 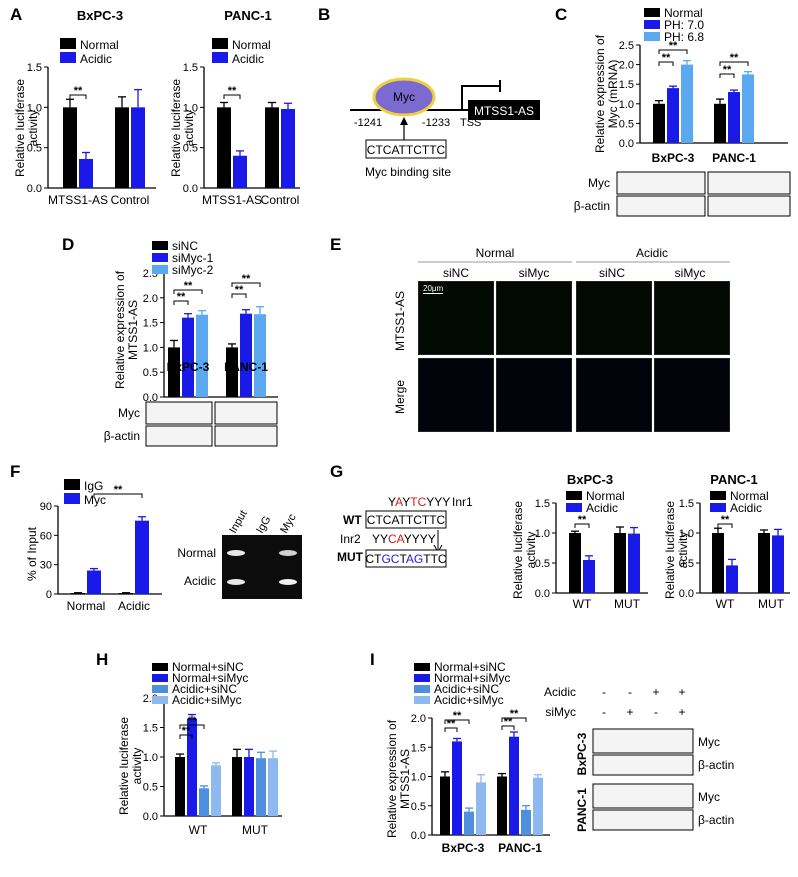 What do you see at coordinates (534, 395) in the screenshot?
I see `micro-normal-simyc-merge` at bounding box center [534, 395].